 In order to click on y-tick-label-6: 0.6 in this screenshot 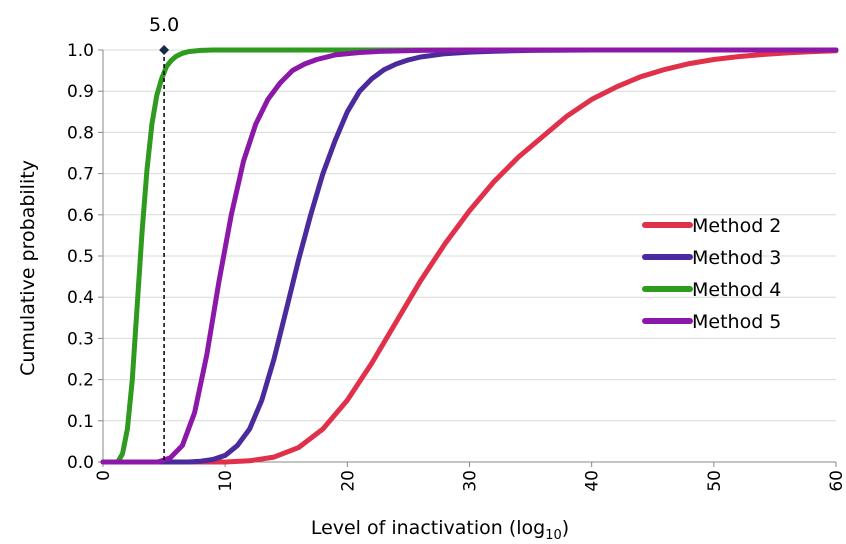, I will do `click(80, 216)`.